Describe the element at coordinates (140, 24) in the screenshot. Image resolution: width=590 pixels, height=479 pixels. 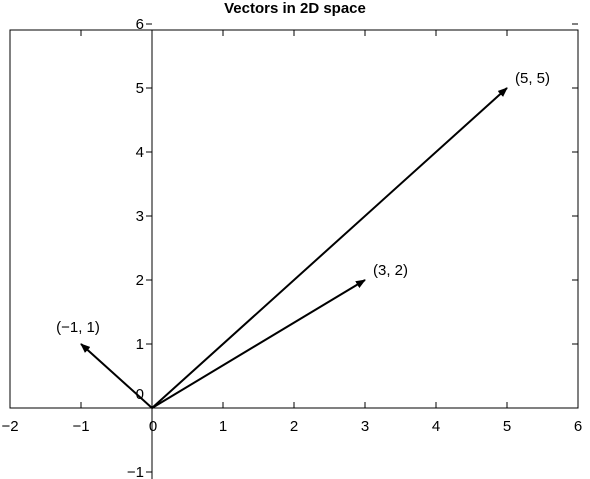
I see `y-tick-label: 6` at that location.